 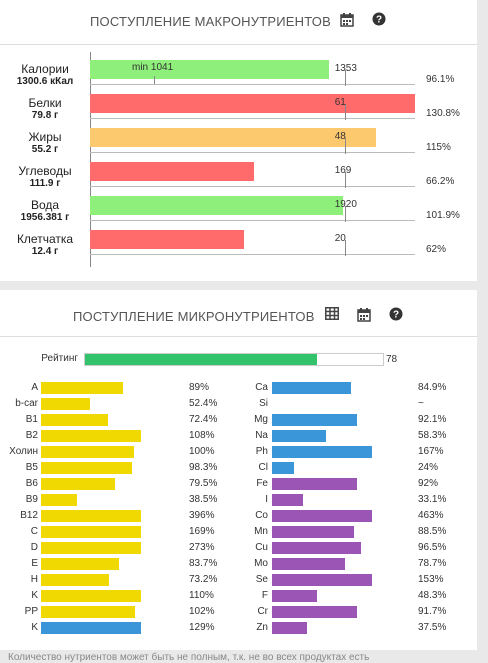 What do you see at coordinates (432, 419) in the screenshot?
I see `nutrient-percent: 92.1%` at bounding box center [432, 419].